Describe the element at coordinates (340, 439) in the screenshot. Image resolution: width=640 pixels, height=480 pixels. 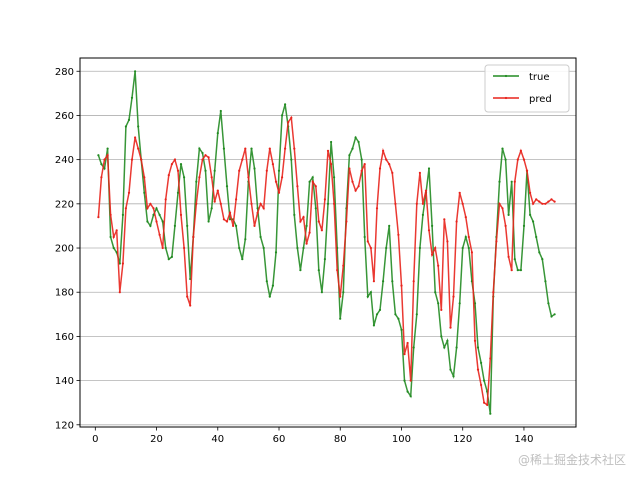
I see `x-tick-label: 80` at that location.